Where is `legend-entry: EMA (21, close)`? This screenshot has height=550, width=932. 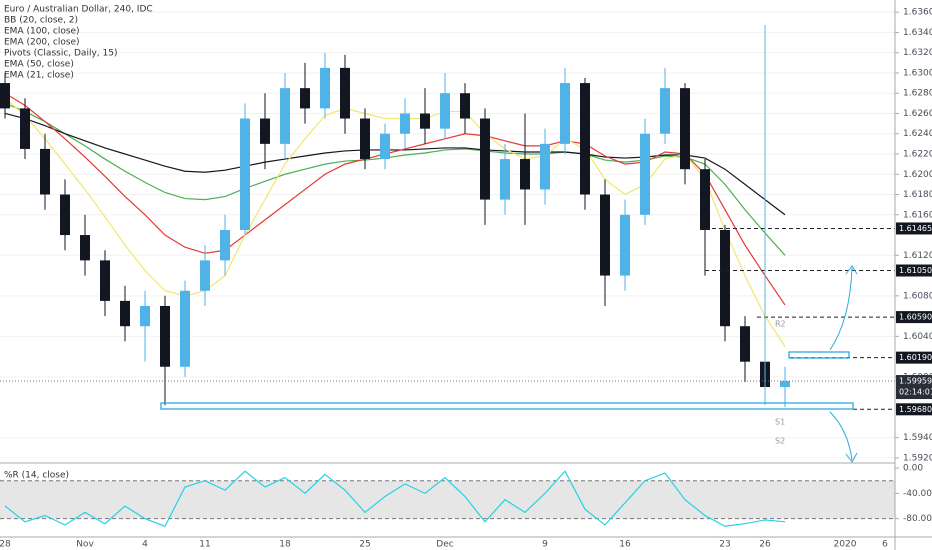
legend-entry: EMA (21, close) is located at coordinates (39, 76).